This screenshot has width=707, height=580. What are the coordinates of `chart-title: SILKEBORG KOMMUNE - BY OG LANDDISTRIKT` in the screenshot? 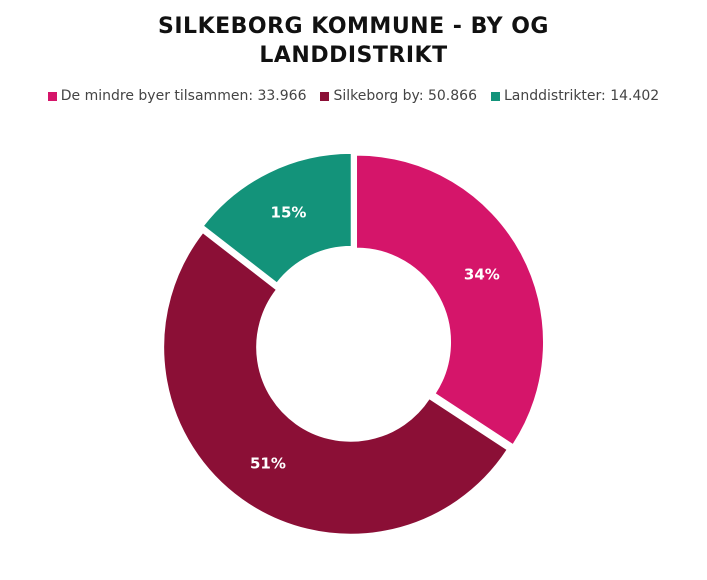 It's located at (353, 41).